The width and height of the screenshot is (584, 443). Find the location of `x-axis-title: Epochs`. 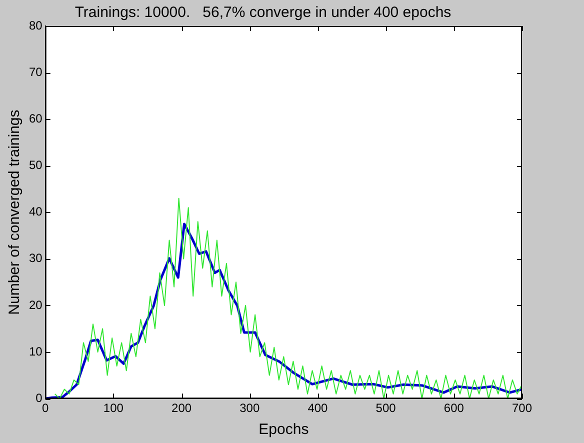

x-axis-title: Epochs is located at coordinates (283, 429).